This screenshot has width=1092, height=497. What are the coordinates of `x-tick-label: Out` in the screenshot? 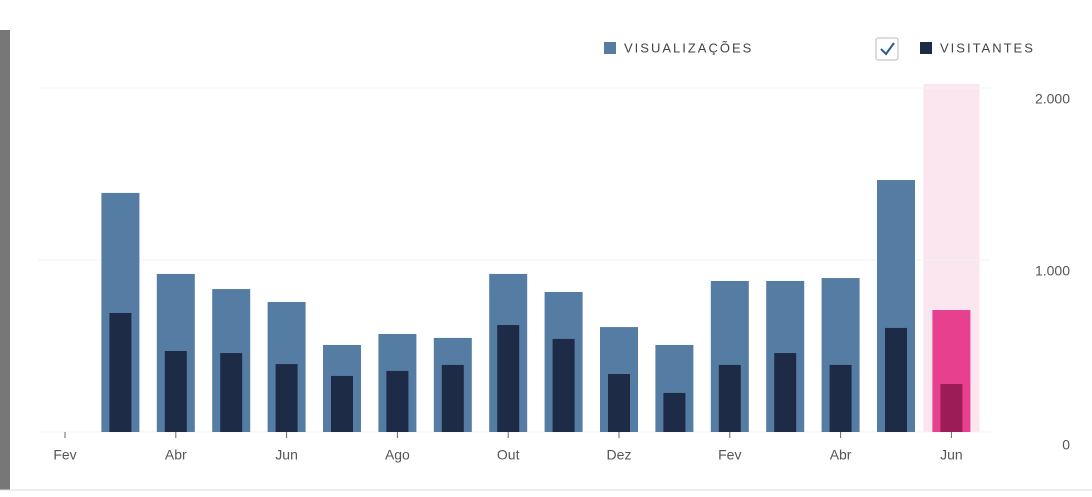 It's located at (508, 455).